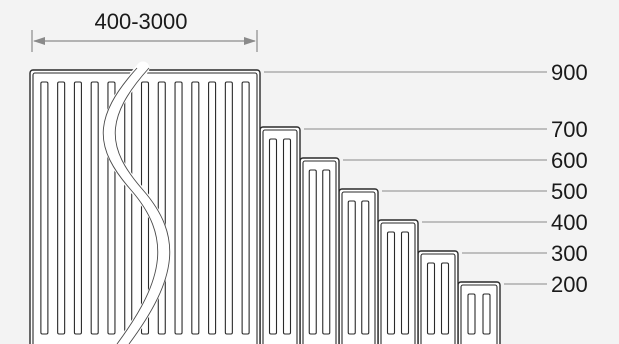  Describe the element at coordinates (141, 21) in the screenshot. I see `width-label: 400-3000` at that location.